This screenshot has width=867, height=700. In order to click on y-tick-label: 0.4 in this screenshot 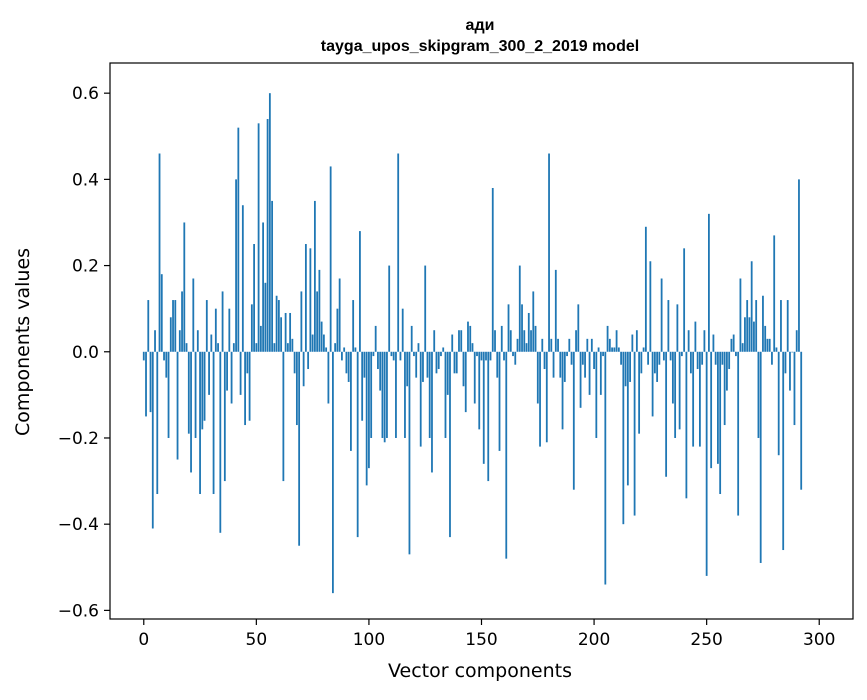, I will do `click(85, 180)`.